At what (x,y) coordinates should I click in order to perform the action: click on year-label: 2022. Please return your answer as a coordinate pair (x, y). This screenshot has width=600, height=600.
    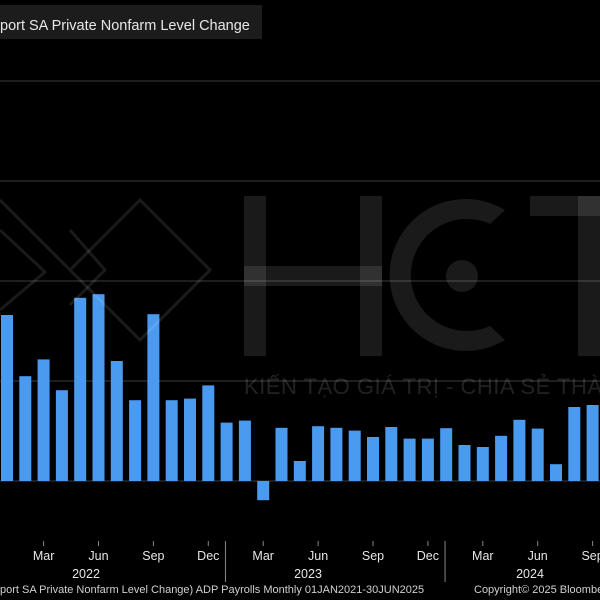
    Looking at the image, I should click on (86, 574).